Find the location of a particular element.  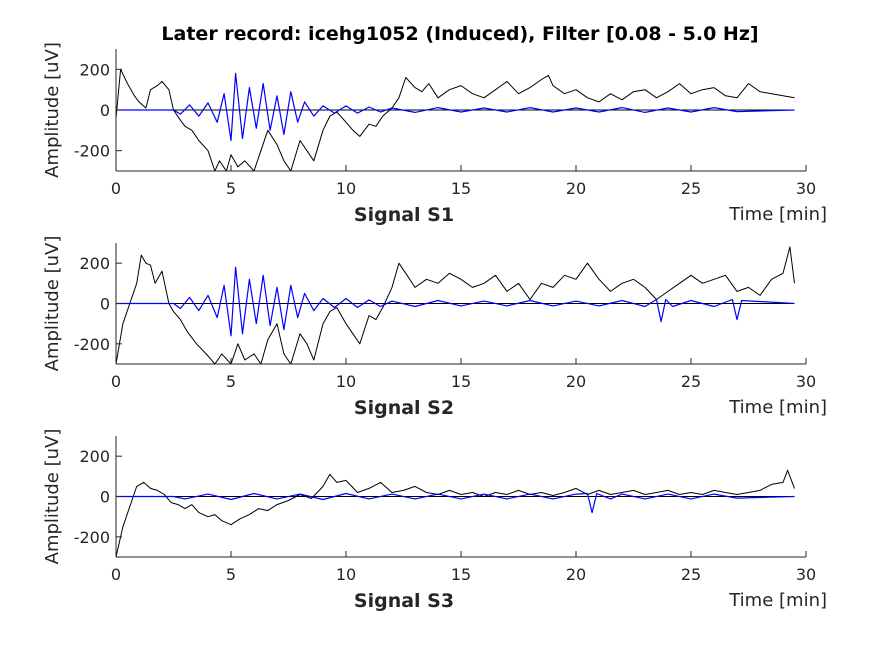

panel-name: Signal S1 is located at coordinates (404, 215).